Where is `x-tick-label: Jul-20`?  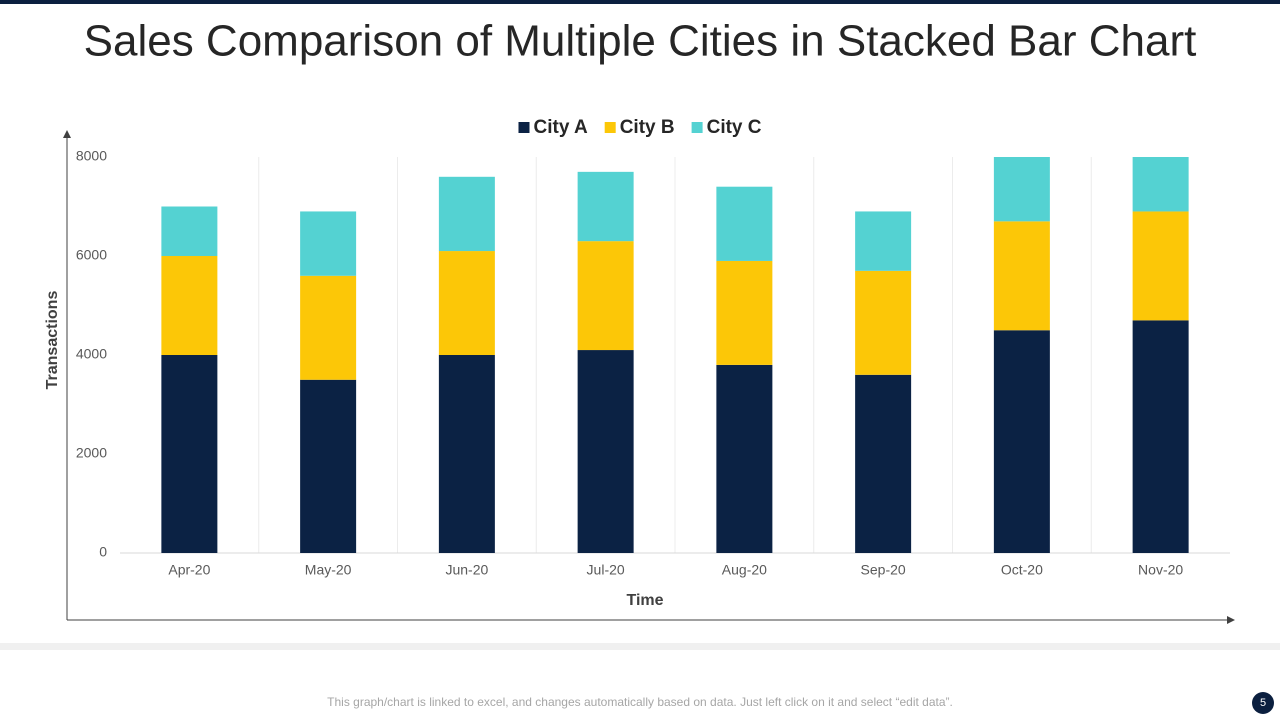
x-tick-label: Jul-20 is located at coordinates (606, 570).